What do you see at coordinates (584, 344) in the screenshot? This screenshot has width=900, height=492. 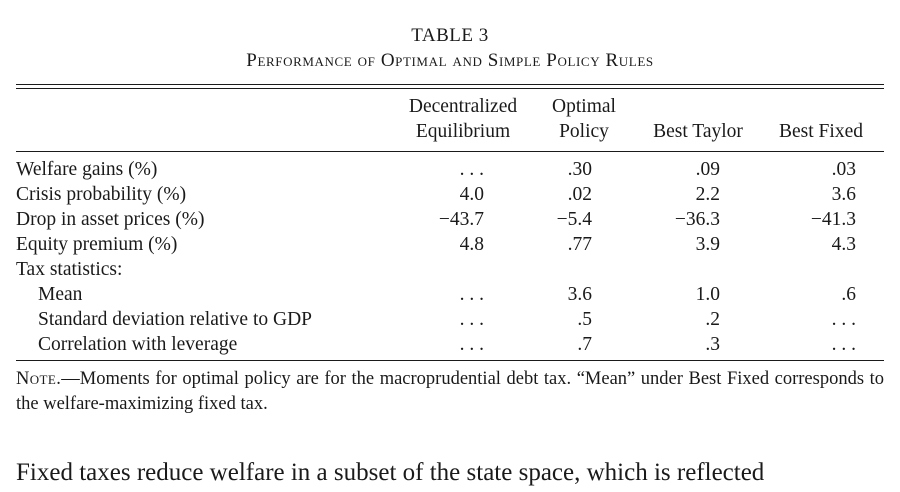 I see `cell-optimal: .7` at bounding box center [584, 344].